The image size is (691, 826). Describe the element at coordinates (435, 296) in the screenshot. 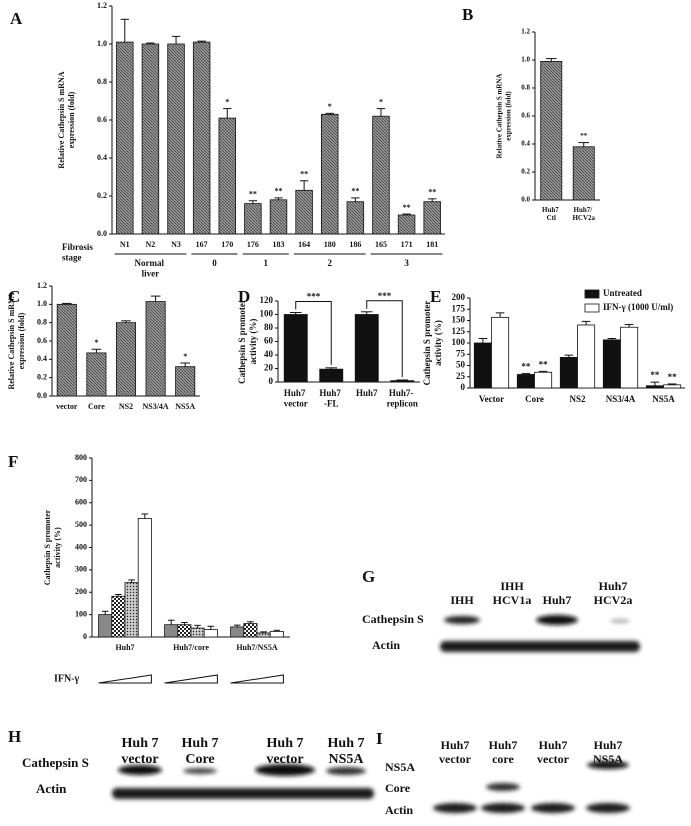

I see `panel-letter: E` at that location.